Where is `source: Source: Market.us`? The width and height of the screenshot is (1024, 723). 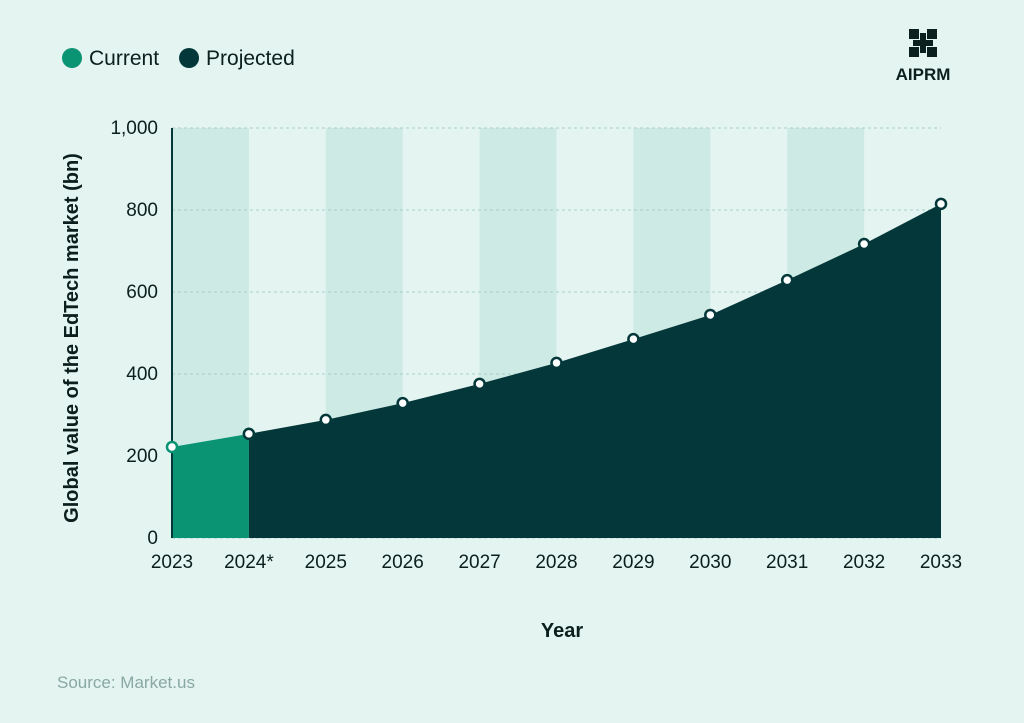
source: Source: Market.us is located at coordinates (126, 682).